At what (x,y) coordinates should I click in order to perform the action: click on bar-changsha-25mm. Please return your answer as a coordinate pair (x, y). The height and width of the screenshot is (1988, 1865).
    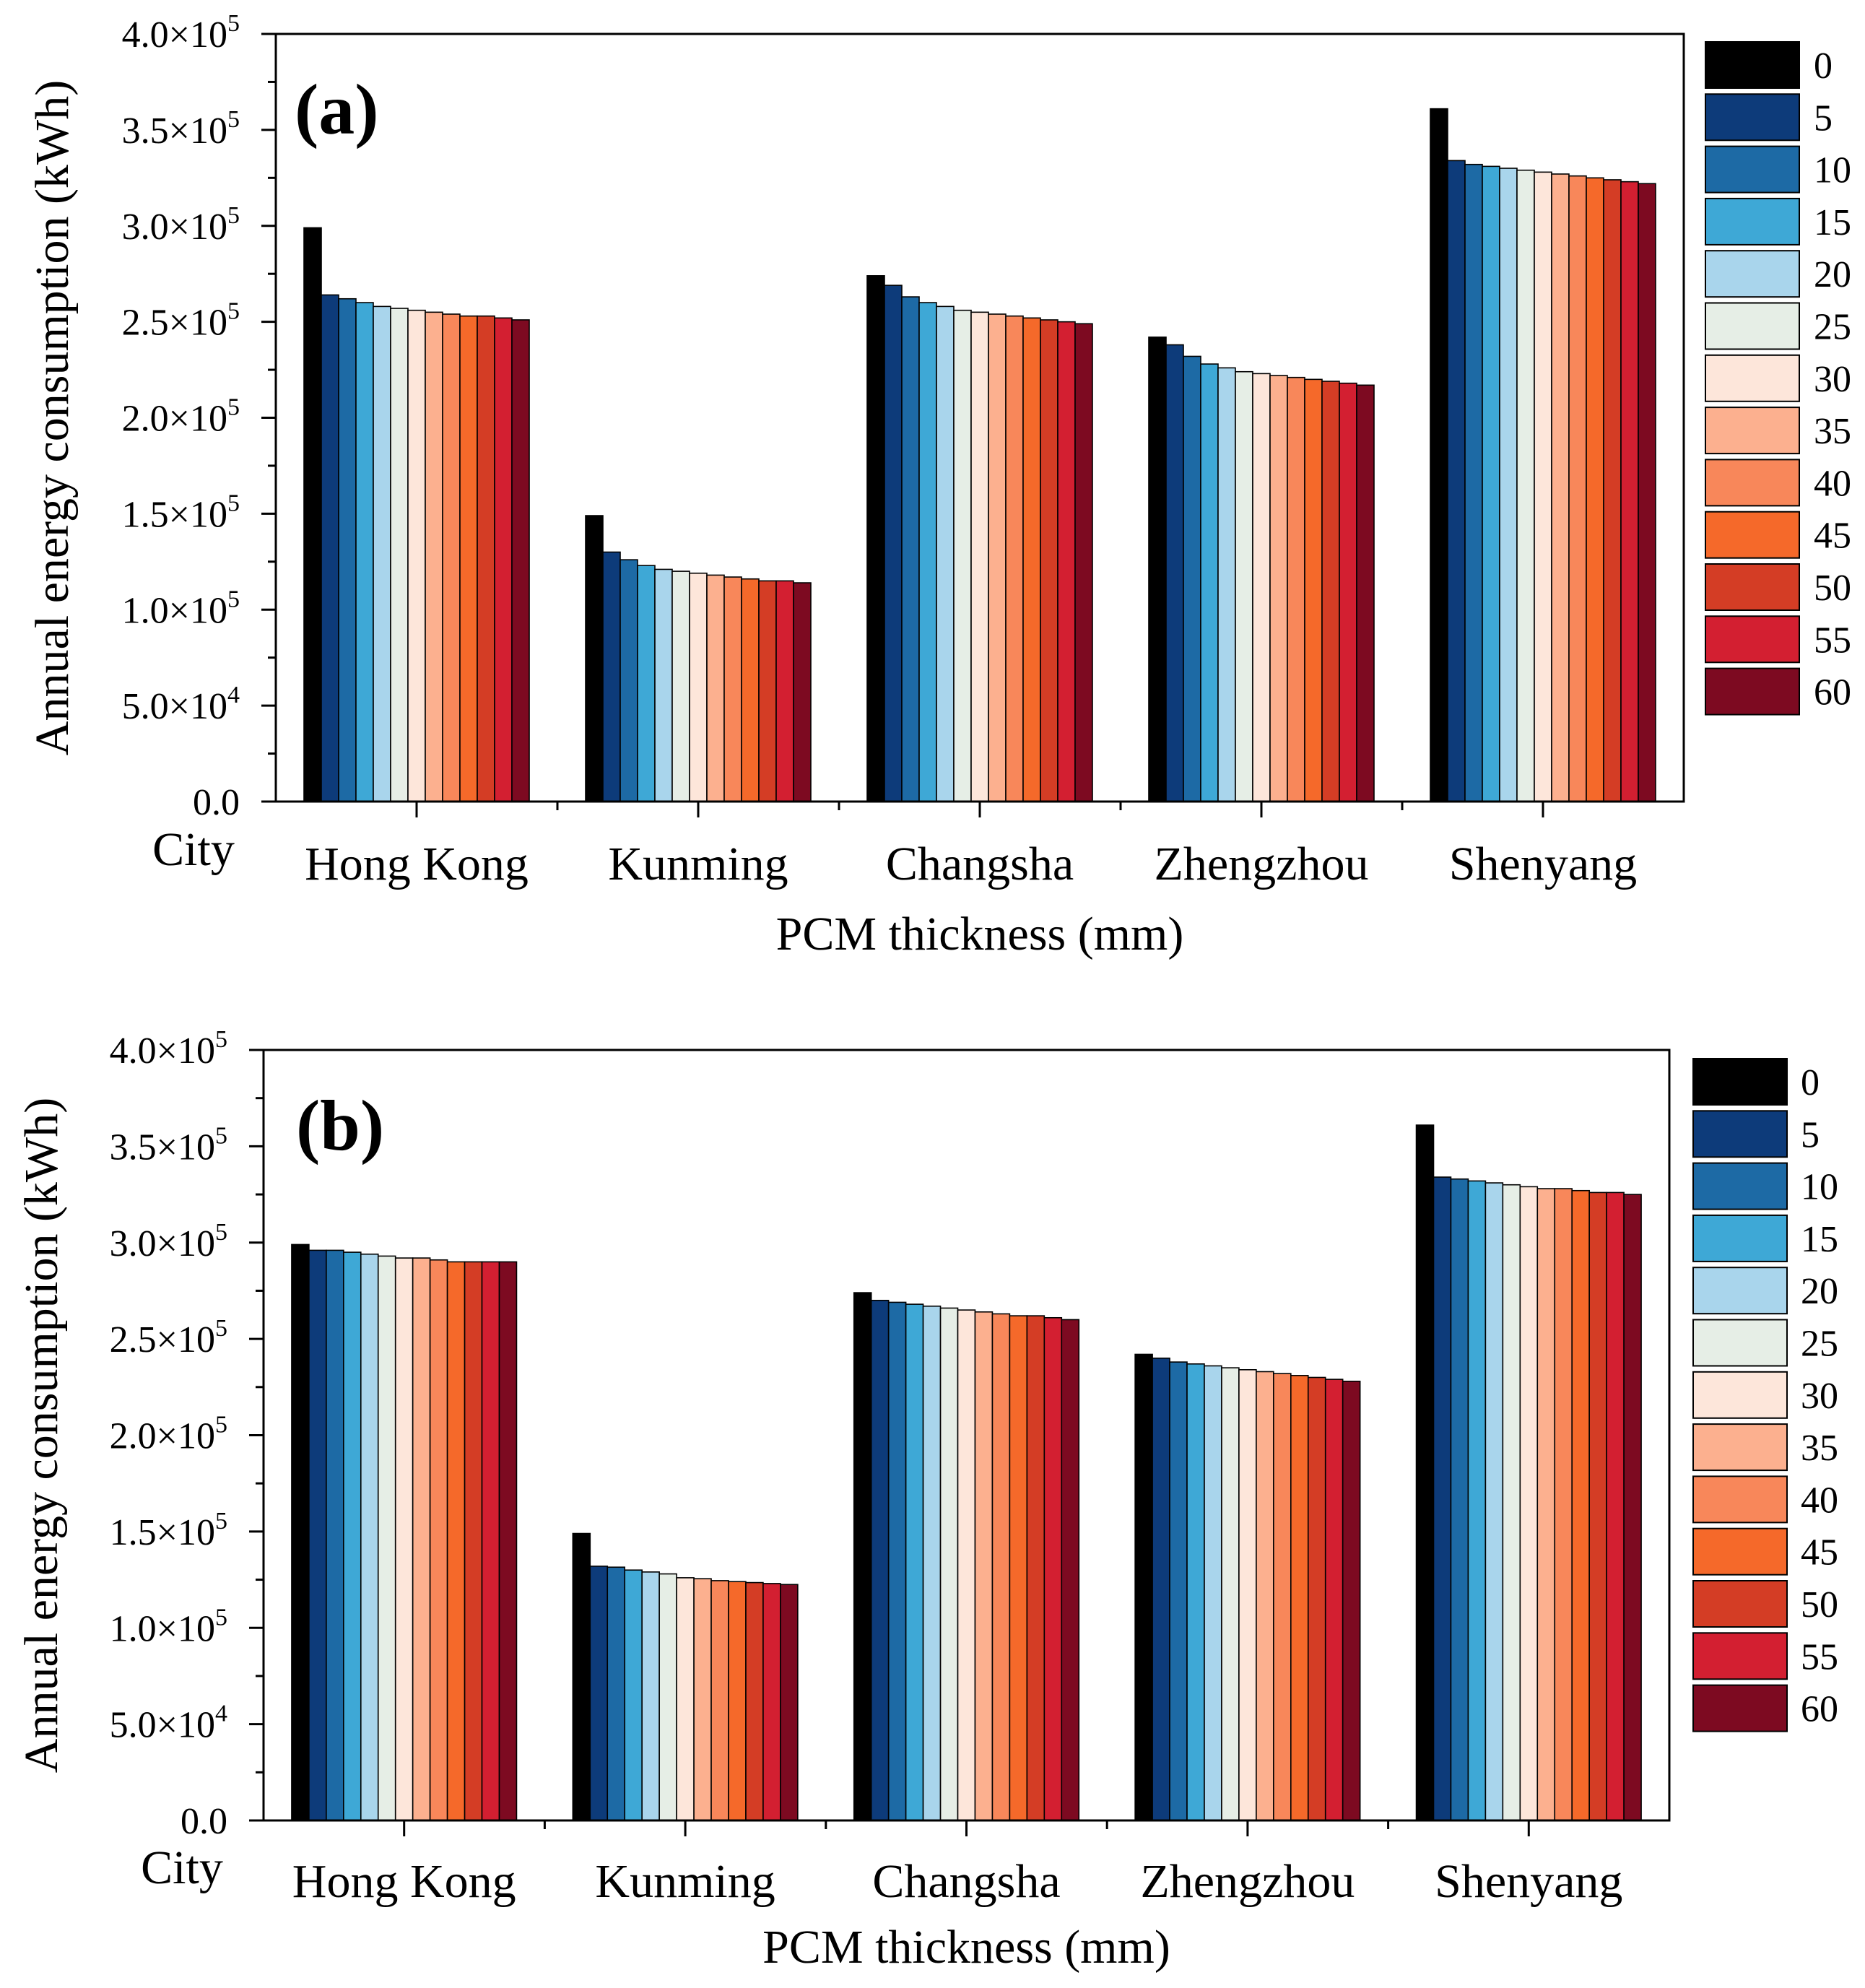
    Looking at the image, I should click on (963, 555).